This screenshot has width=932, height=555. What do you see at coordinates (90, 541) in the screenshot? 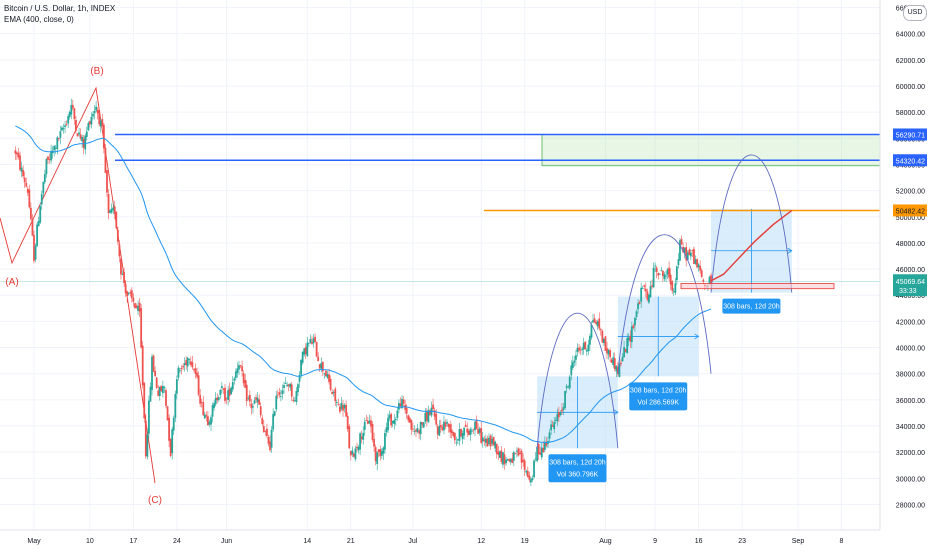
I see `x-tick-label: 10` at bounding box center [90, 541].